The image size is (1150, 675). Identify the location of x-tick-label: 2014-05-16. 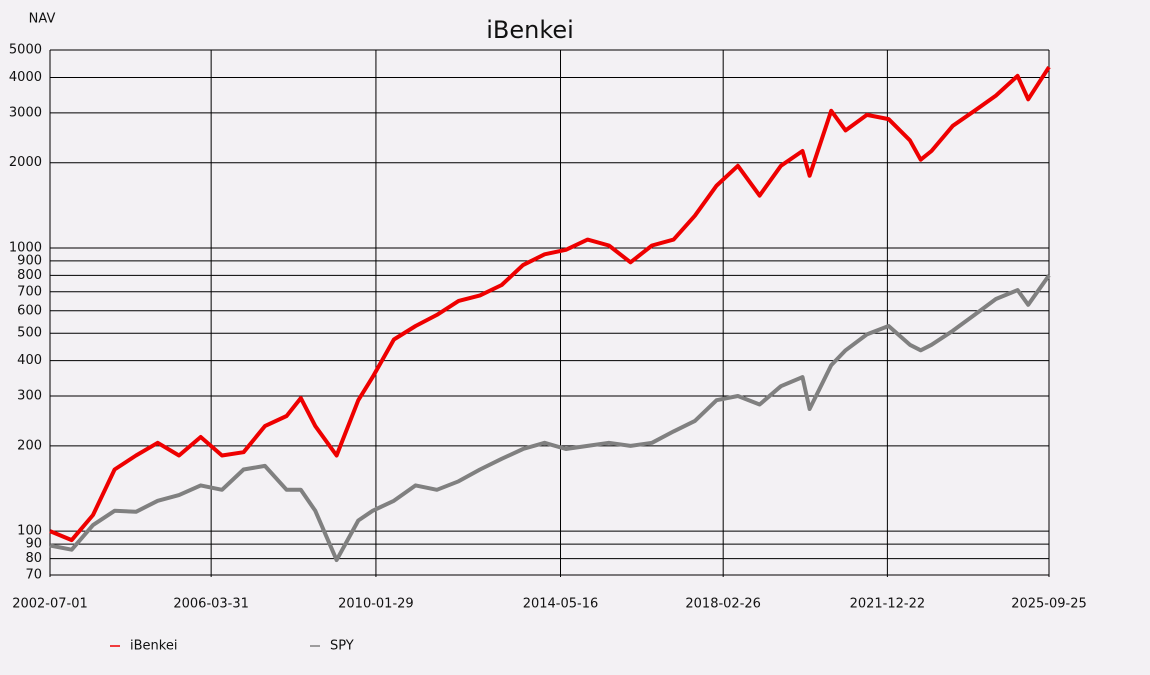
(561, 604).